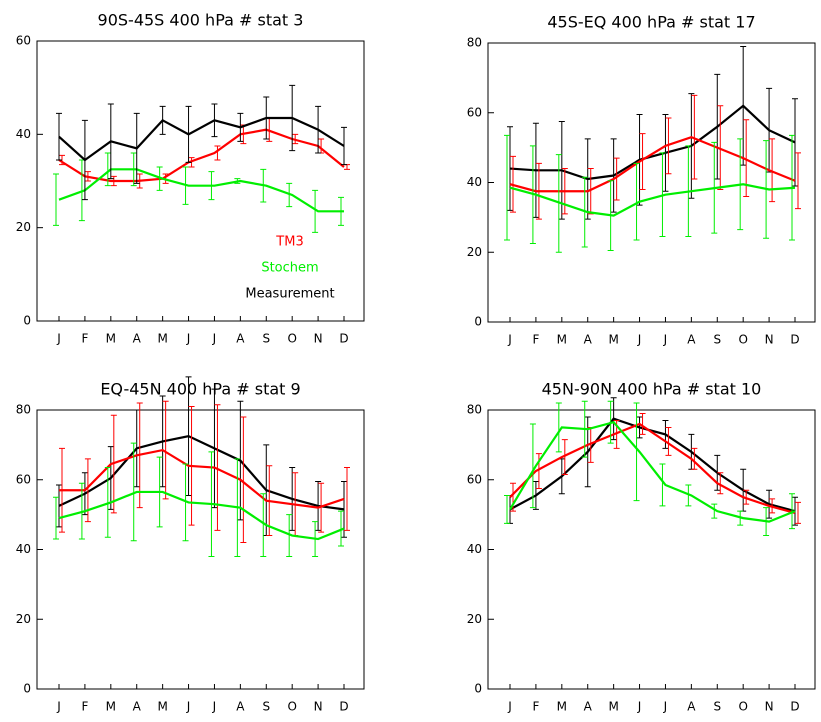 The height and width of the screenshot is (722, 821). Describe the element at coordinates (652, 389) in the screenshot. I see `chart-title: 45N-90N 400 hPa # stat 10` at that location.